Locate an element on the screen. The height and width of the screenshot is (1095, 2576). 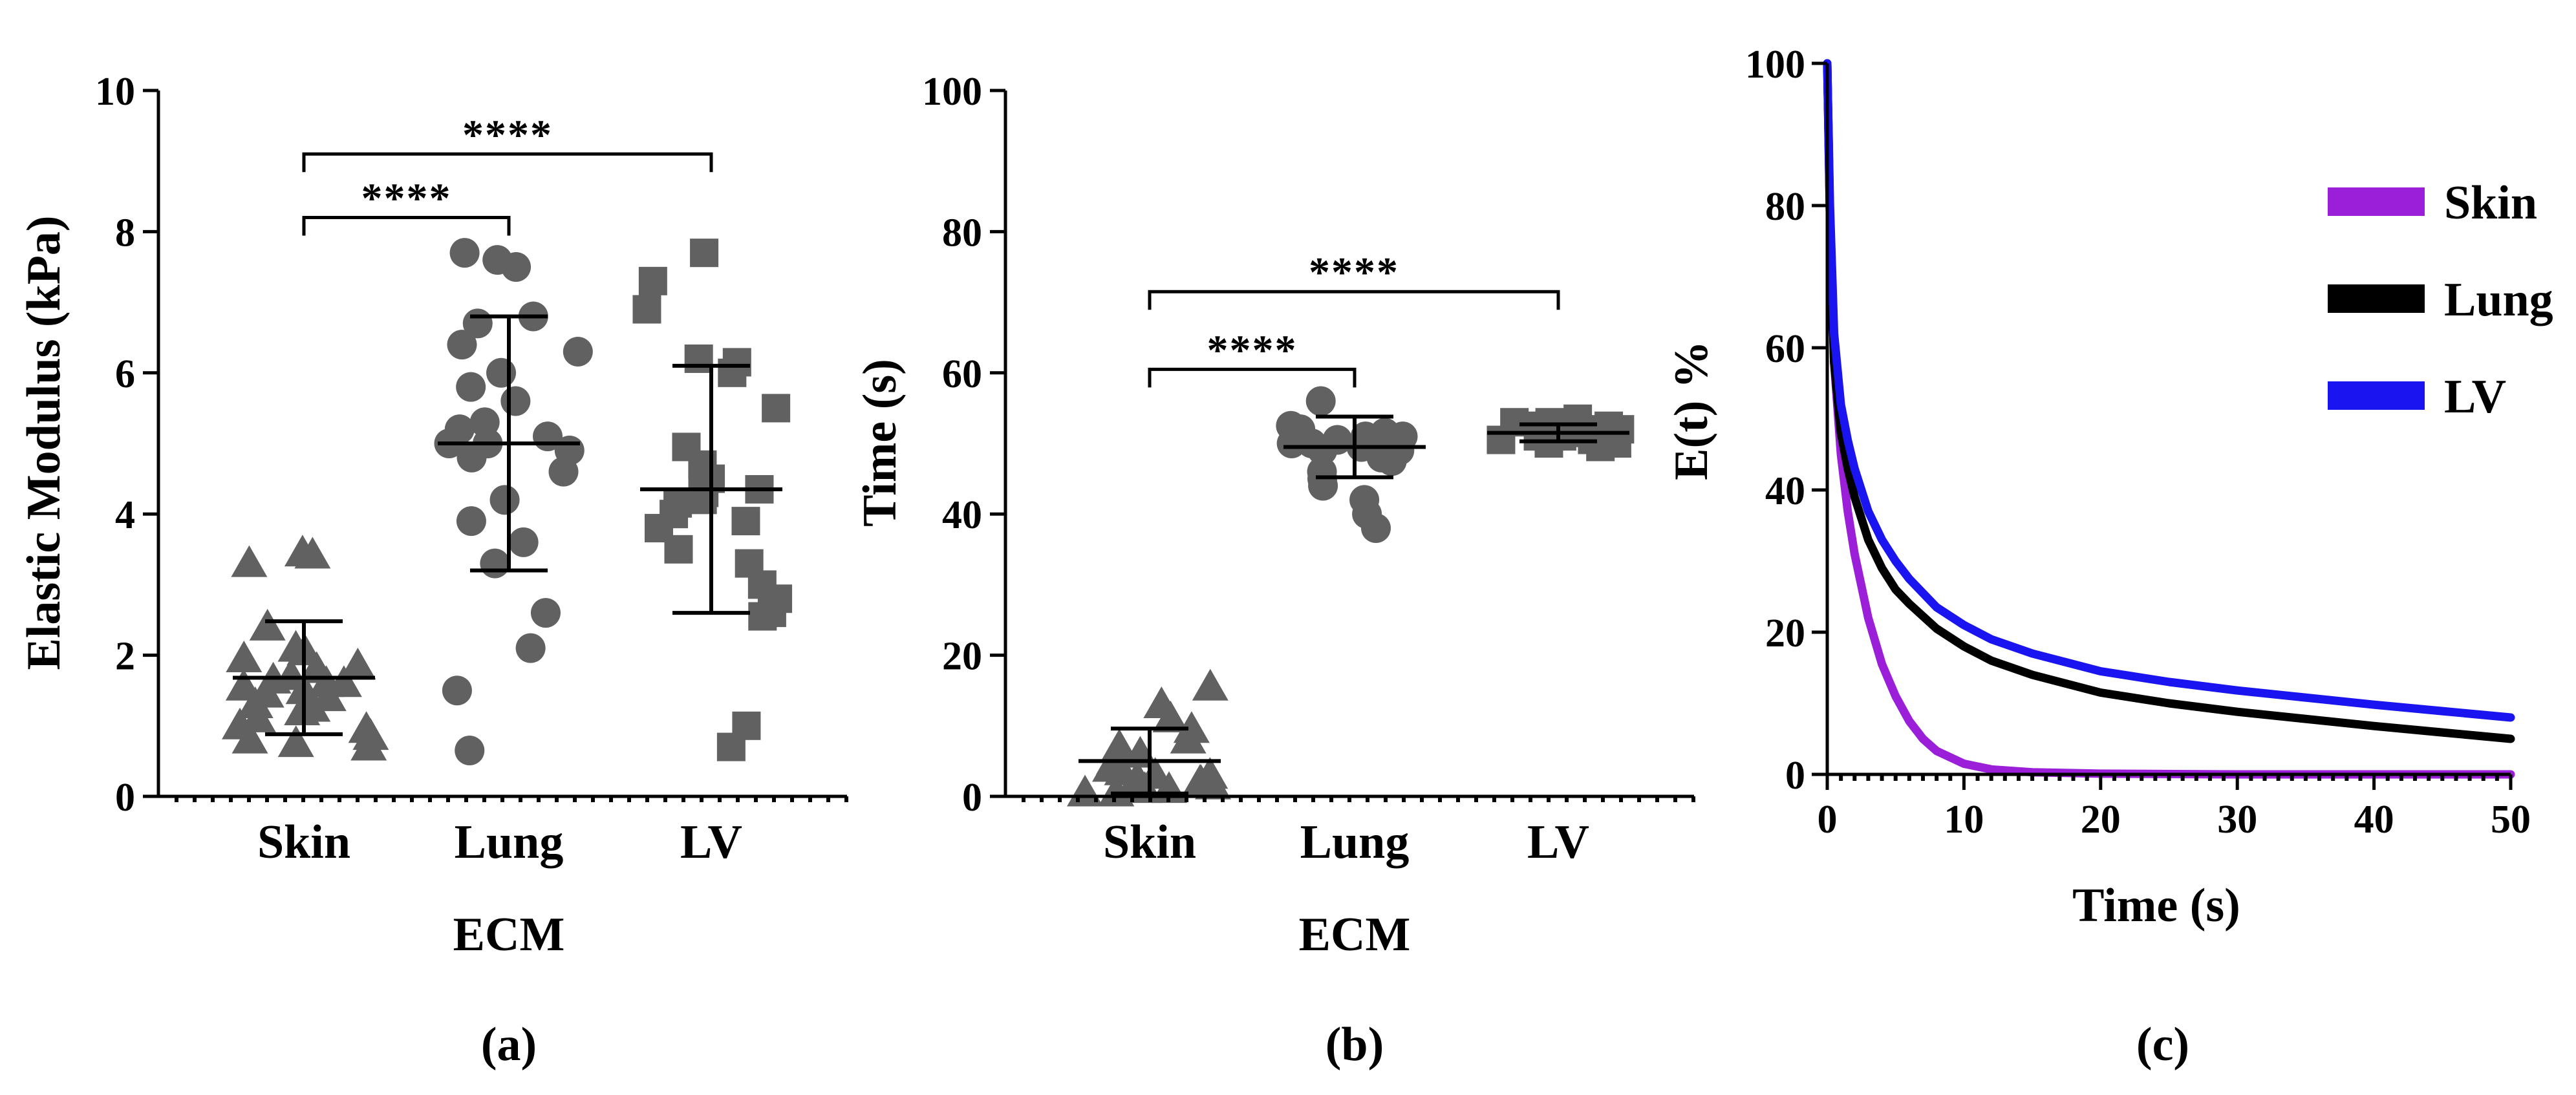
c-legend-label-skin: Skin is located at coordinates (2490, 202).